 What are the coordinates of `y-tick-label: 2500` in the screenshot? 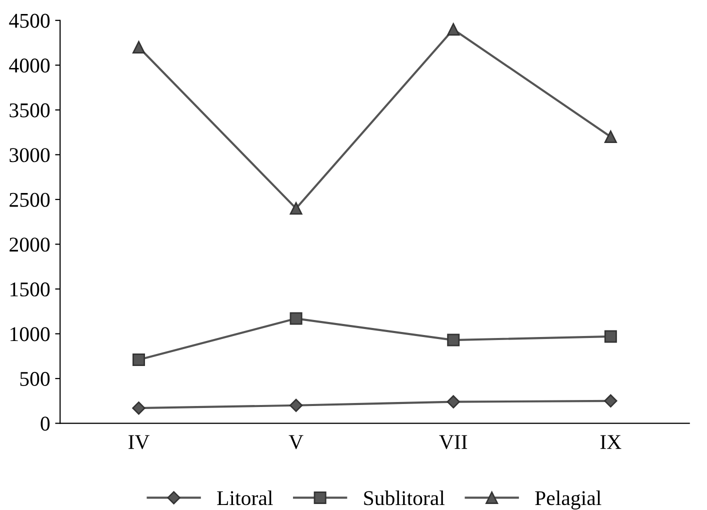 It's located at (30, 199).